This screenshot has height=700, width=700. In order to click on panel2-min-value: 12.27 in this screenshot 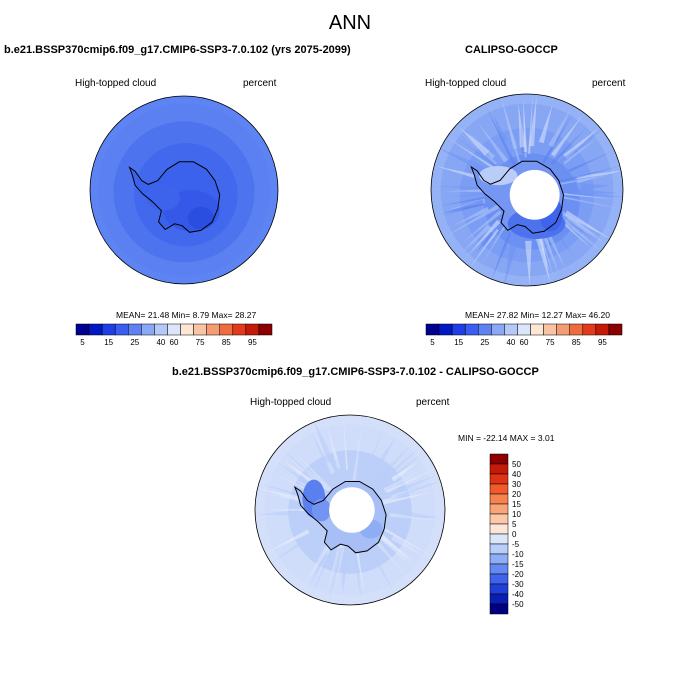, I will do `click(552, 315)`.